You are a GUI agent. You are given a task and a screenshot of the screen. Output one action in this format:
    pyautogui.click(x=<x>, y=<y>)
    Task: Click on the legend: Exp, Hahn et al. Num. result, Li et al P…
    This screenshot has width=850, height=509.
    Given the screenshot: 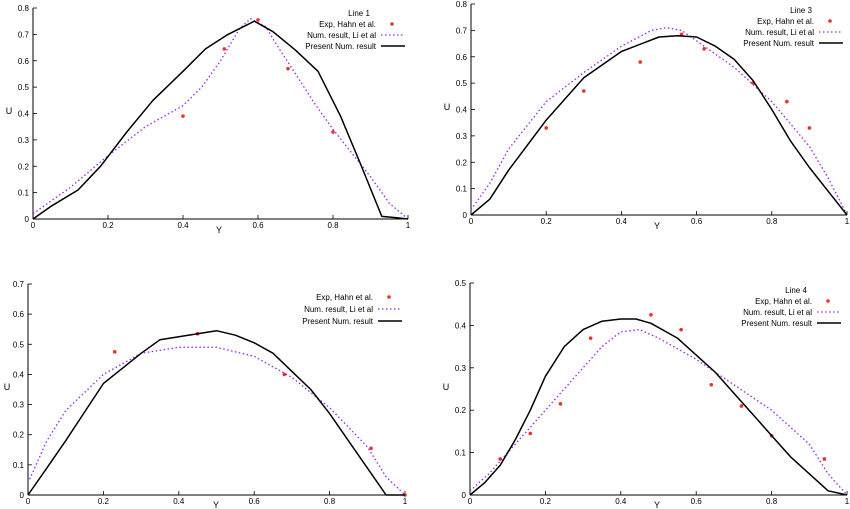 What is the action you would take?
    pyautogui.click(x=352, y=309)
    